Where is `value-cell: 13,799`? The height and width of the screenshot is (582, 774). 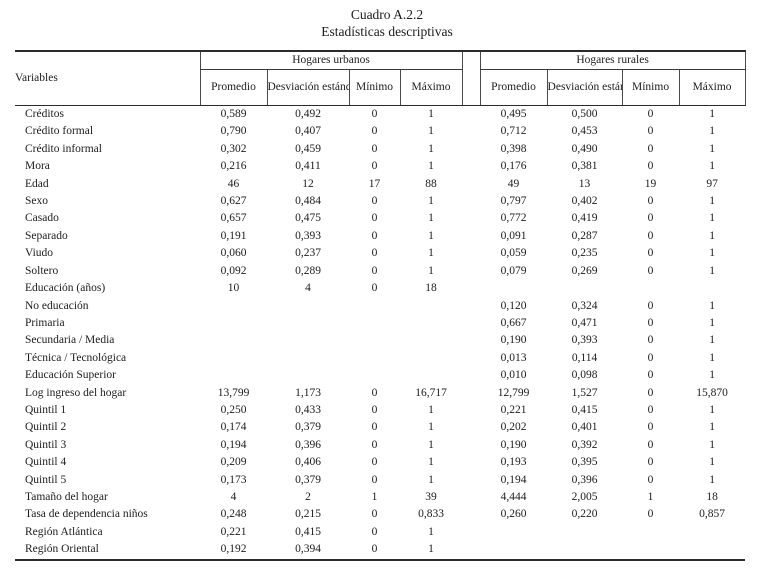 value-cell: 13,799 is located at coordinates (233, 392).